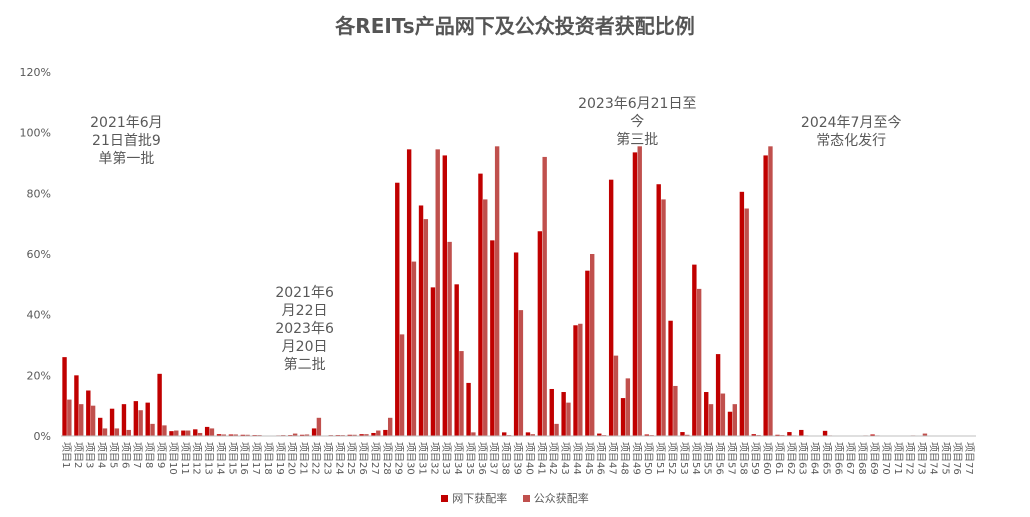  I want to click on x-tick-label: 项目38, so click(506, 458).